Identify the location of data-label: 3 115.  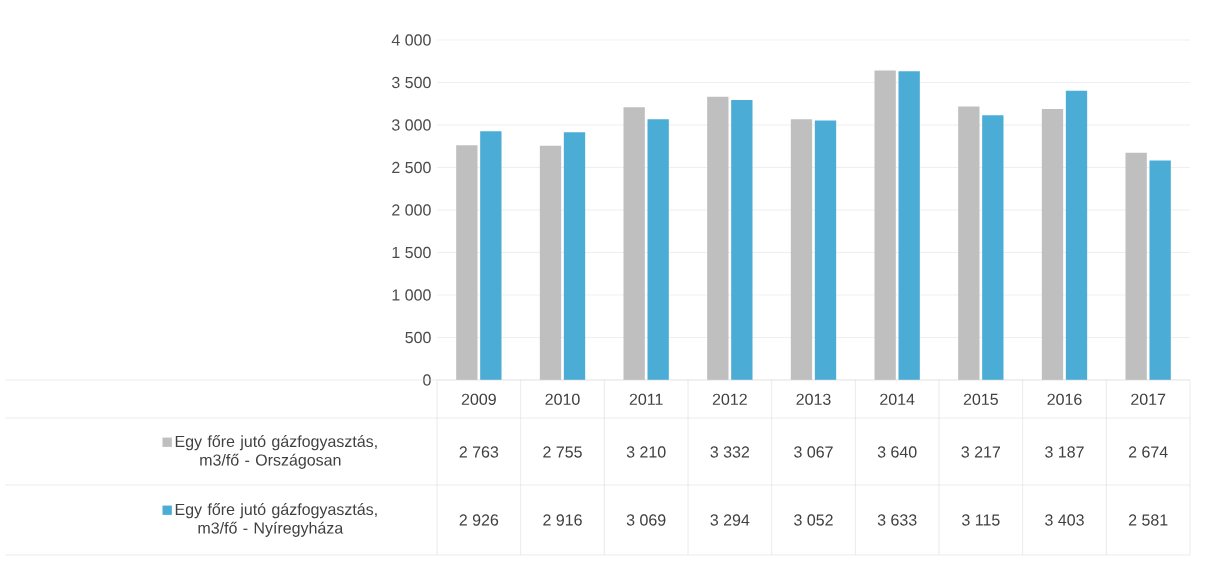
(981, 520).